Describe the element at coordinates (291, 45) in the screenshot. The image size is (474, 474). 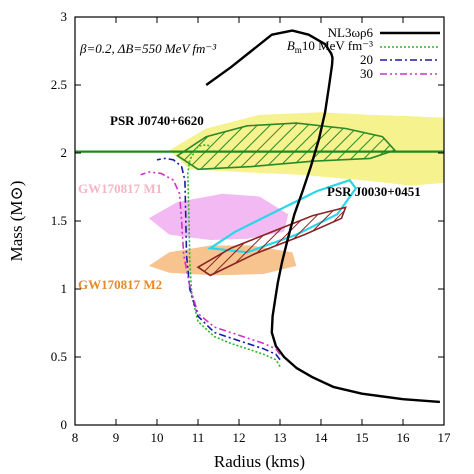
I see `legend-b-symbol: B` at that location.